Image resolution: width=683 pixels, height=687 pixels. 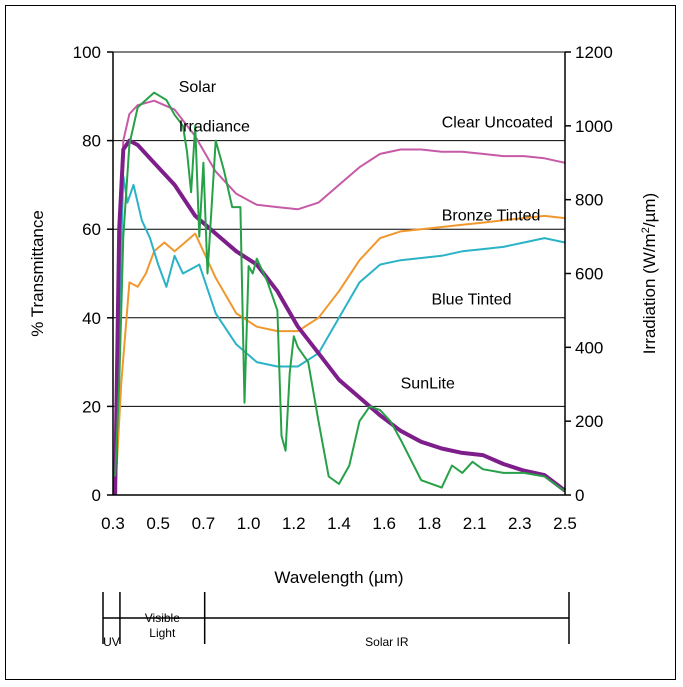 What do you see at coordinates (294, 523) in the screenshot?
I see `x-tick-label: 1.2` at bounding box center [294, 523].